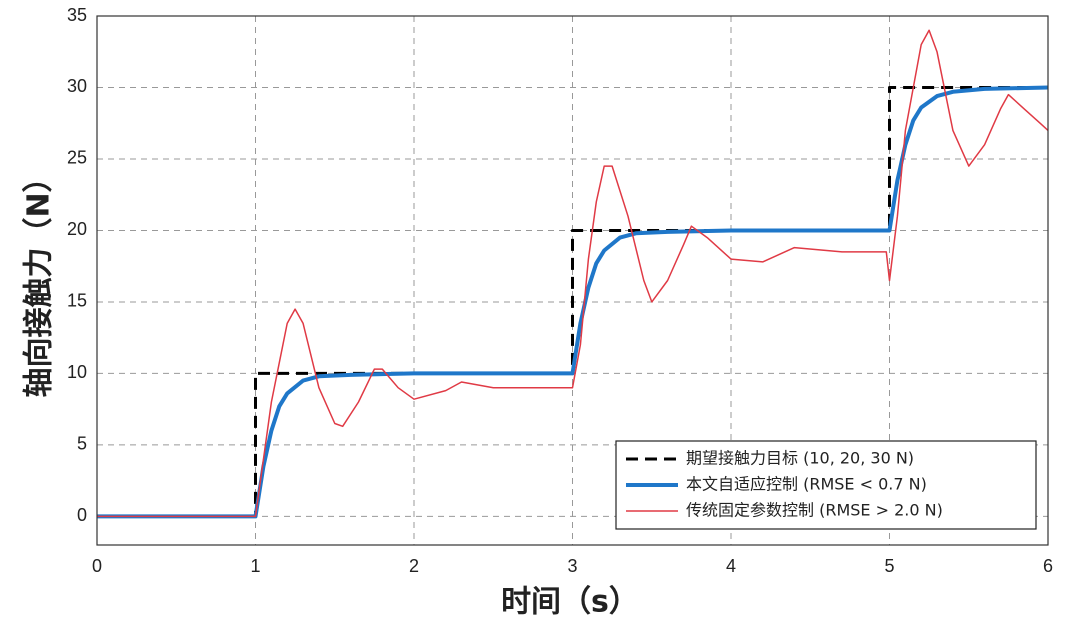 The image size is (1080, 631). I want to click on x-tick-label: 3, so click(572, 566).